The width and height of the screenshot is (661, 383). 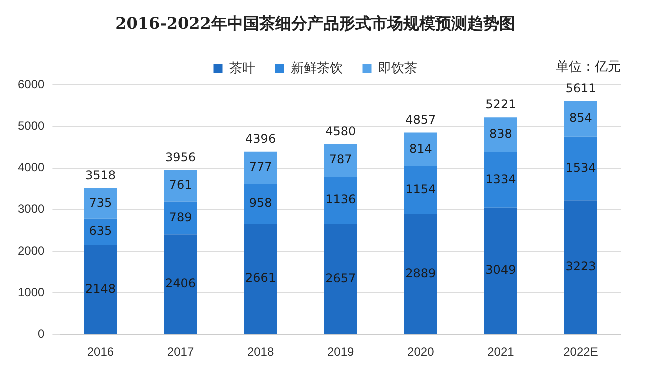 I want to click on data-label: 2406, so click(x=180, y=283).